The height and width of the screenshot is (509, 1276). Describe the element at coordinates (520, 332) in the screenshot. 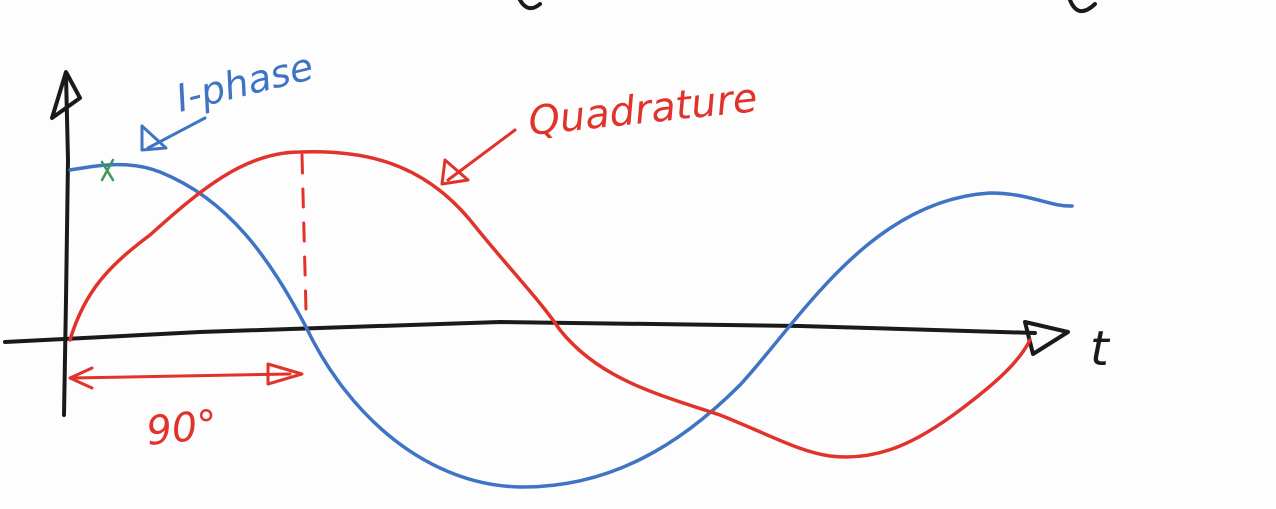

I see `time-axis` at that location.